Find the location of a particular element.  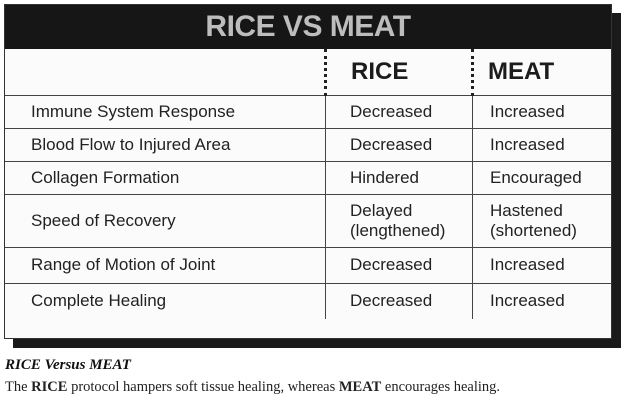

header-rice: RICE is located at coordinates (398, 72).